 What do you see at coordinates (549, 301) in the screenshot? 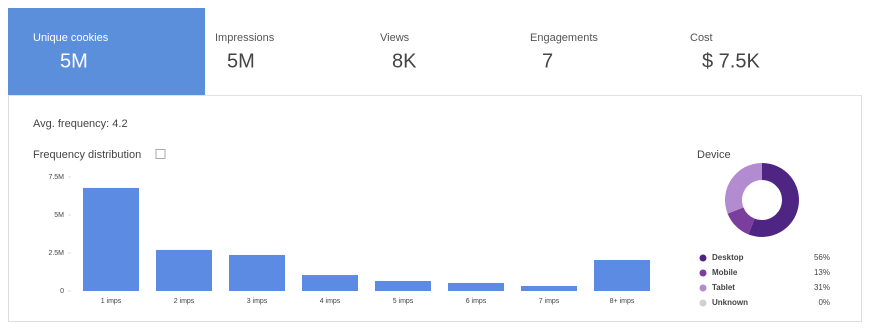
I see `x-tick-label: 7 imps` at bounding box center [549, 301].